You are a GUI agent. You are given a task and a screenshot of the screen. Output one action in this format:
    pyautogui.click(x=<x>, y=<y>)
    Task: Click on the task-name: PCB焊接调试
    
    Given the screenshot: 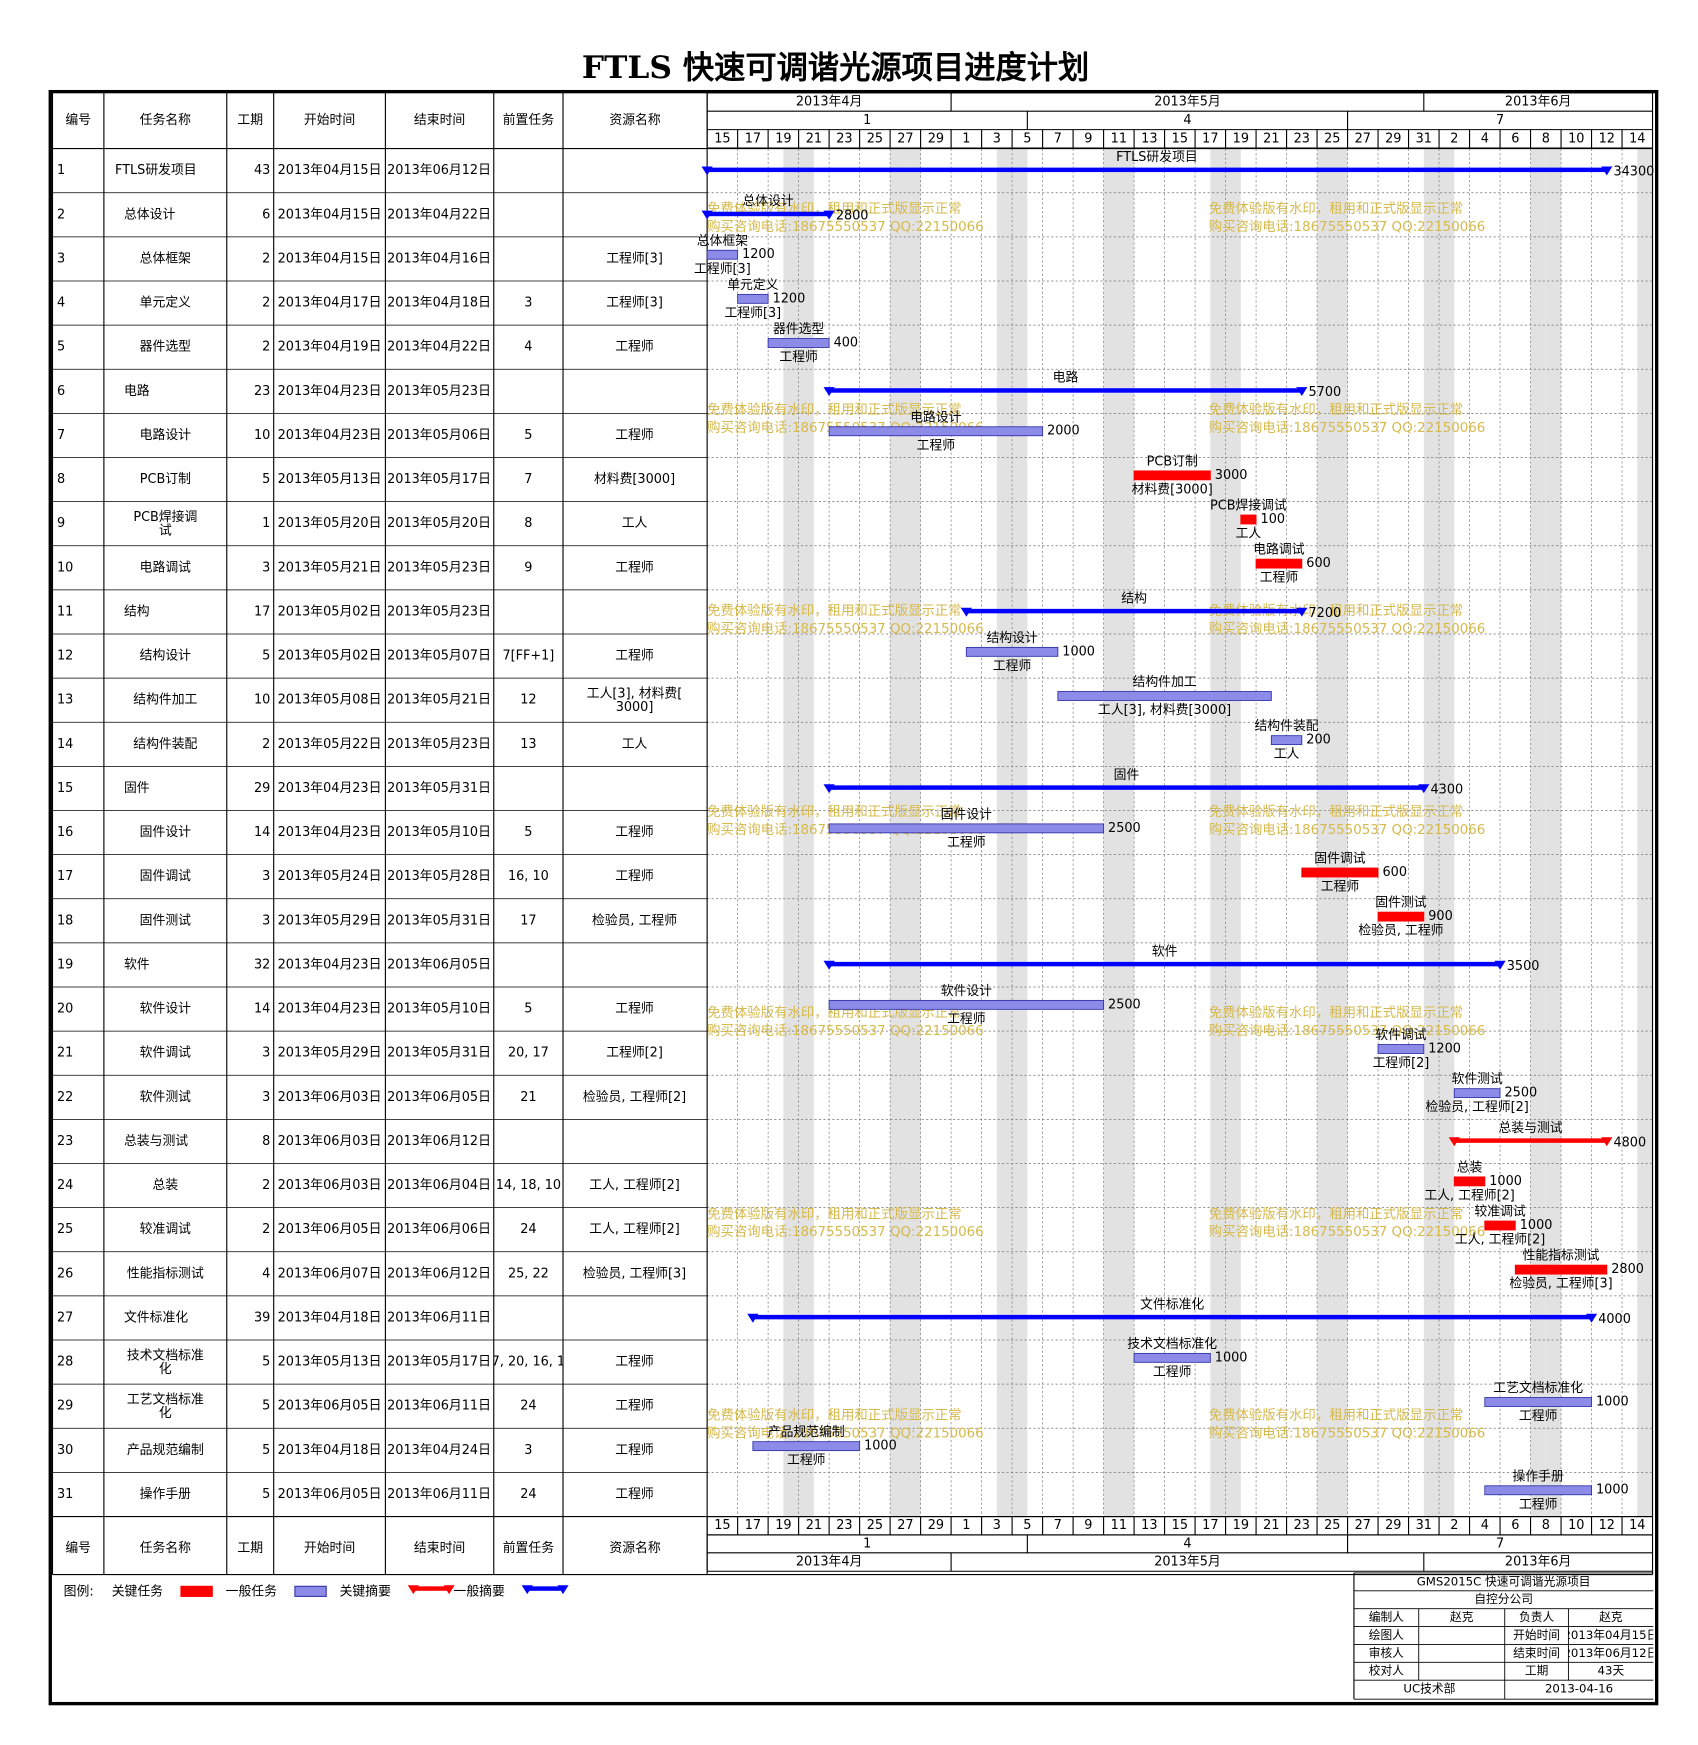 What is the action you would take?
    pyautogui.click(x=165, y=522)
    